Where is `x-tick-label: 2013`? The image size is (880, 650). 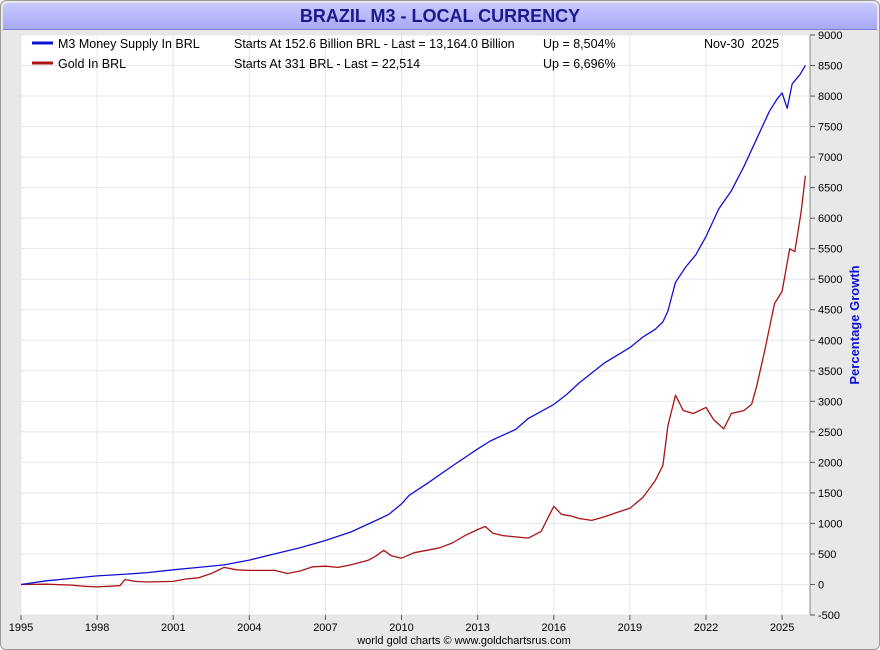
x-tick-label: 2013 is located at coordinates (477, 628).